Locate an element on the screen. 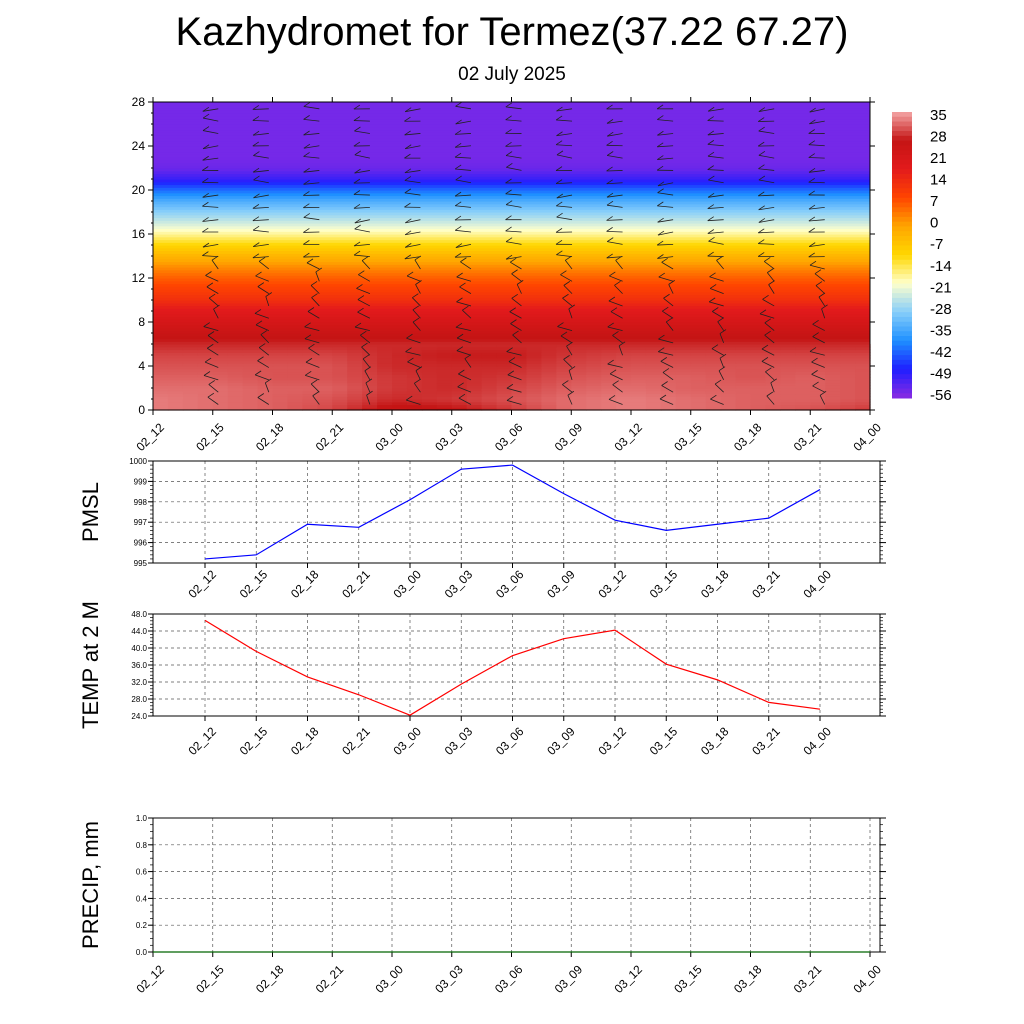 This screenshot has height=1024, width=1024. x-tick-label: 03_18 is located at coordinates (715, 741).